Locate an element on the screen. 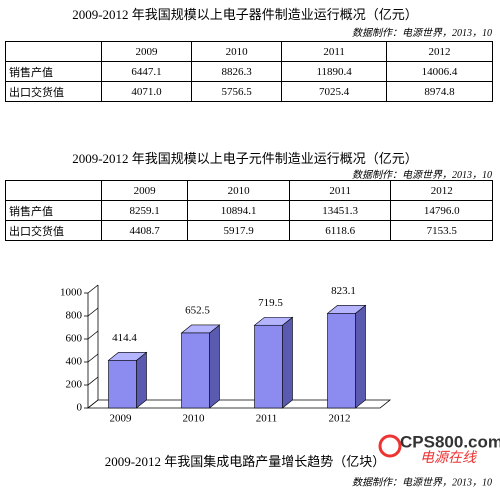 This screenshot has width=500, height=503. y-tick-label: 1000 is located at coordinates (71, 293).